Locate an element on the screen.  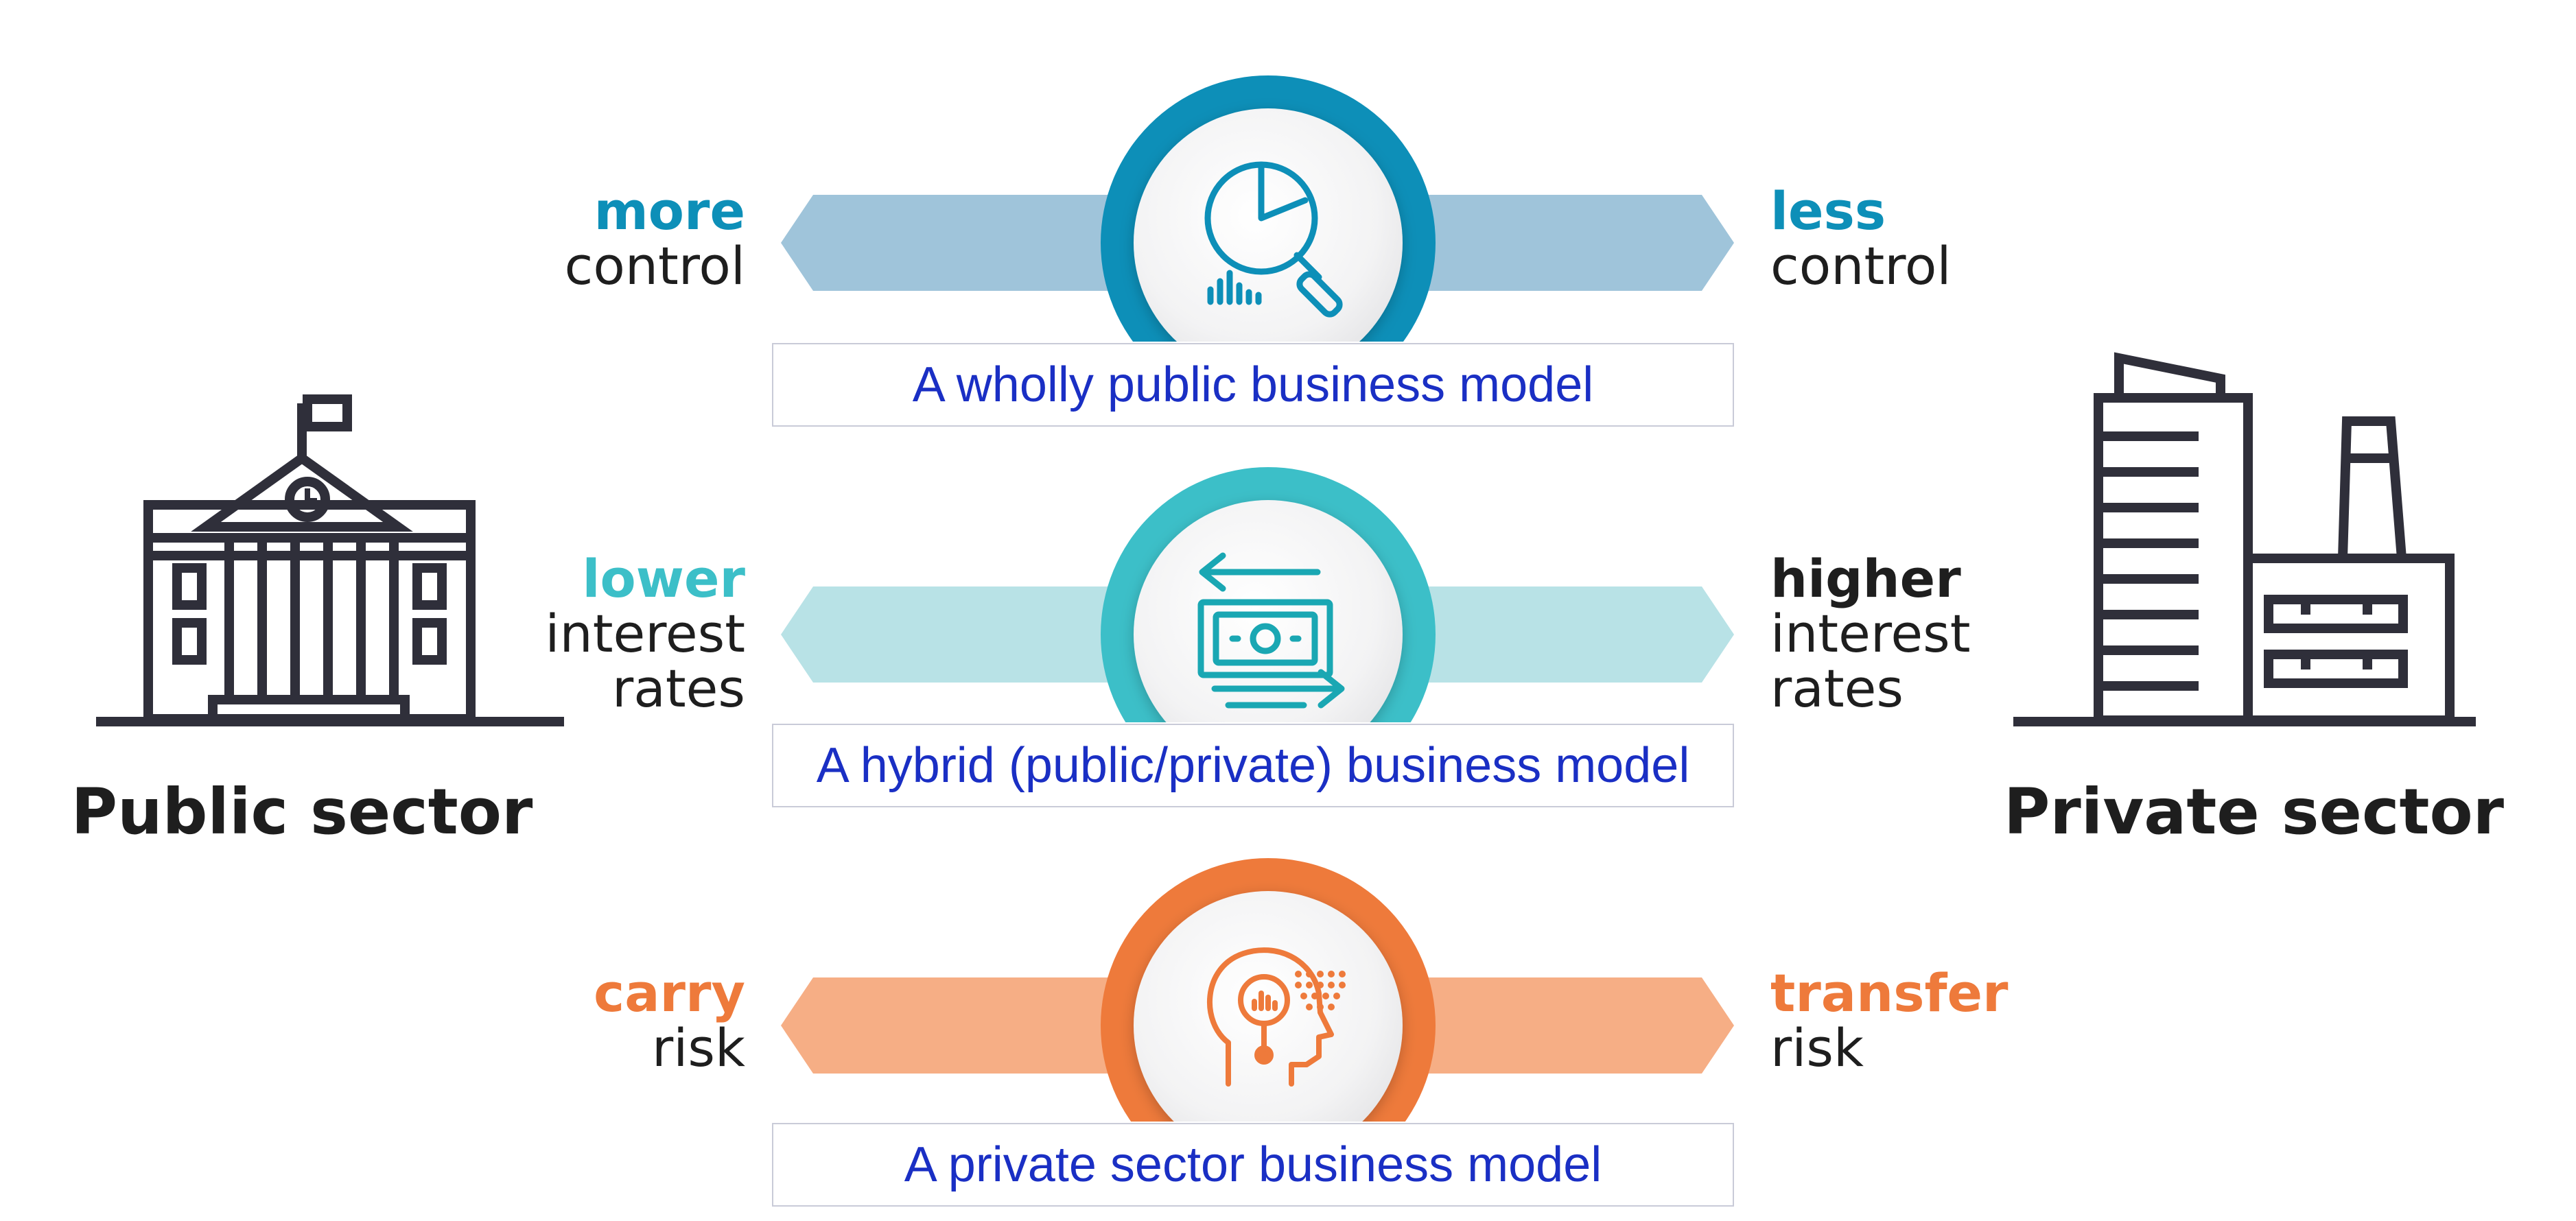
left-text-line: interest is located at coordinates (645, 633).